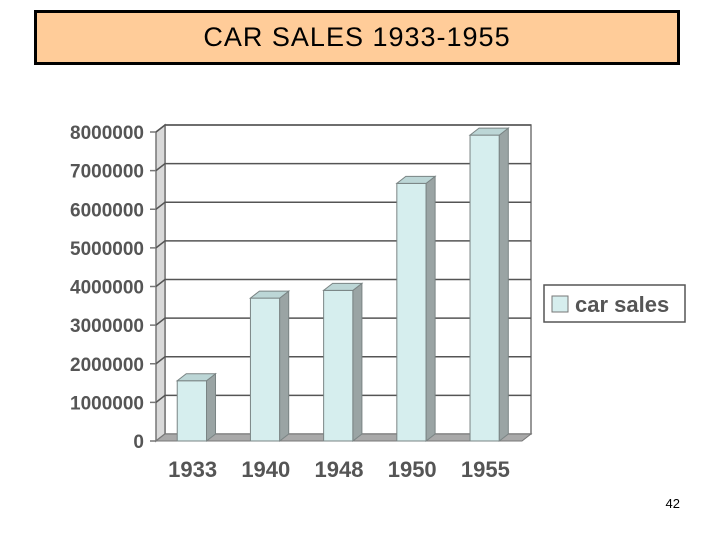 This screenshot has height=540, width=720. What do you see at coordinates (672, 503) in the screenshot?
I see `page-number: 42` at bounding box center [672, 503].